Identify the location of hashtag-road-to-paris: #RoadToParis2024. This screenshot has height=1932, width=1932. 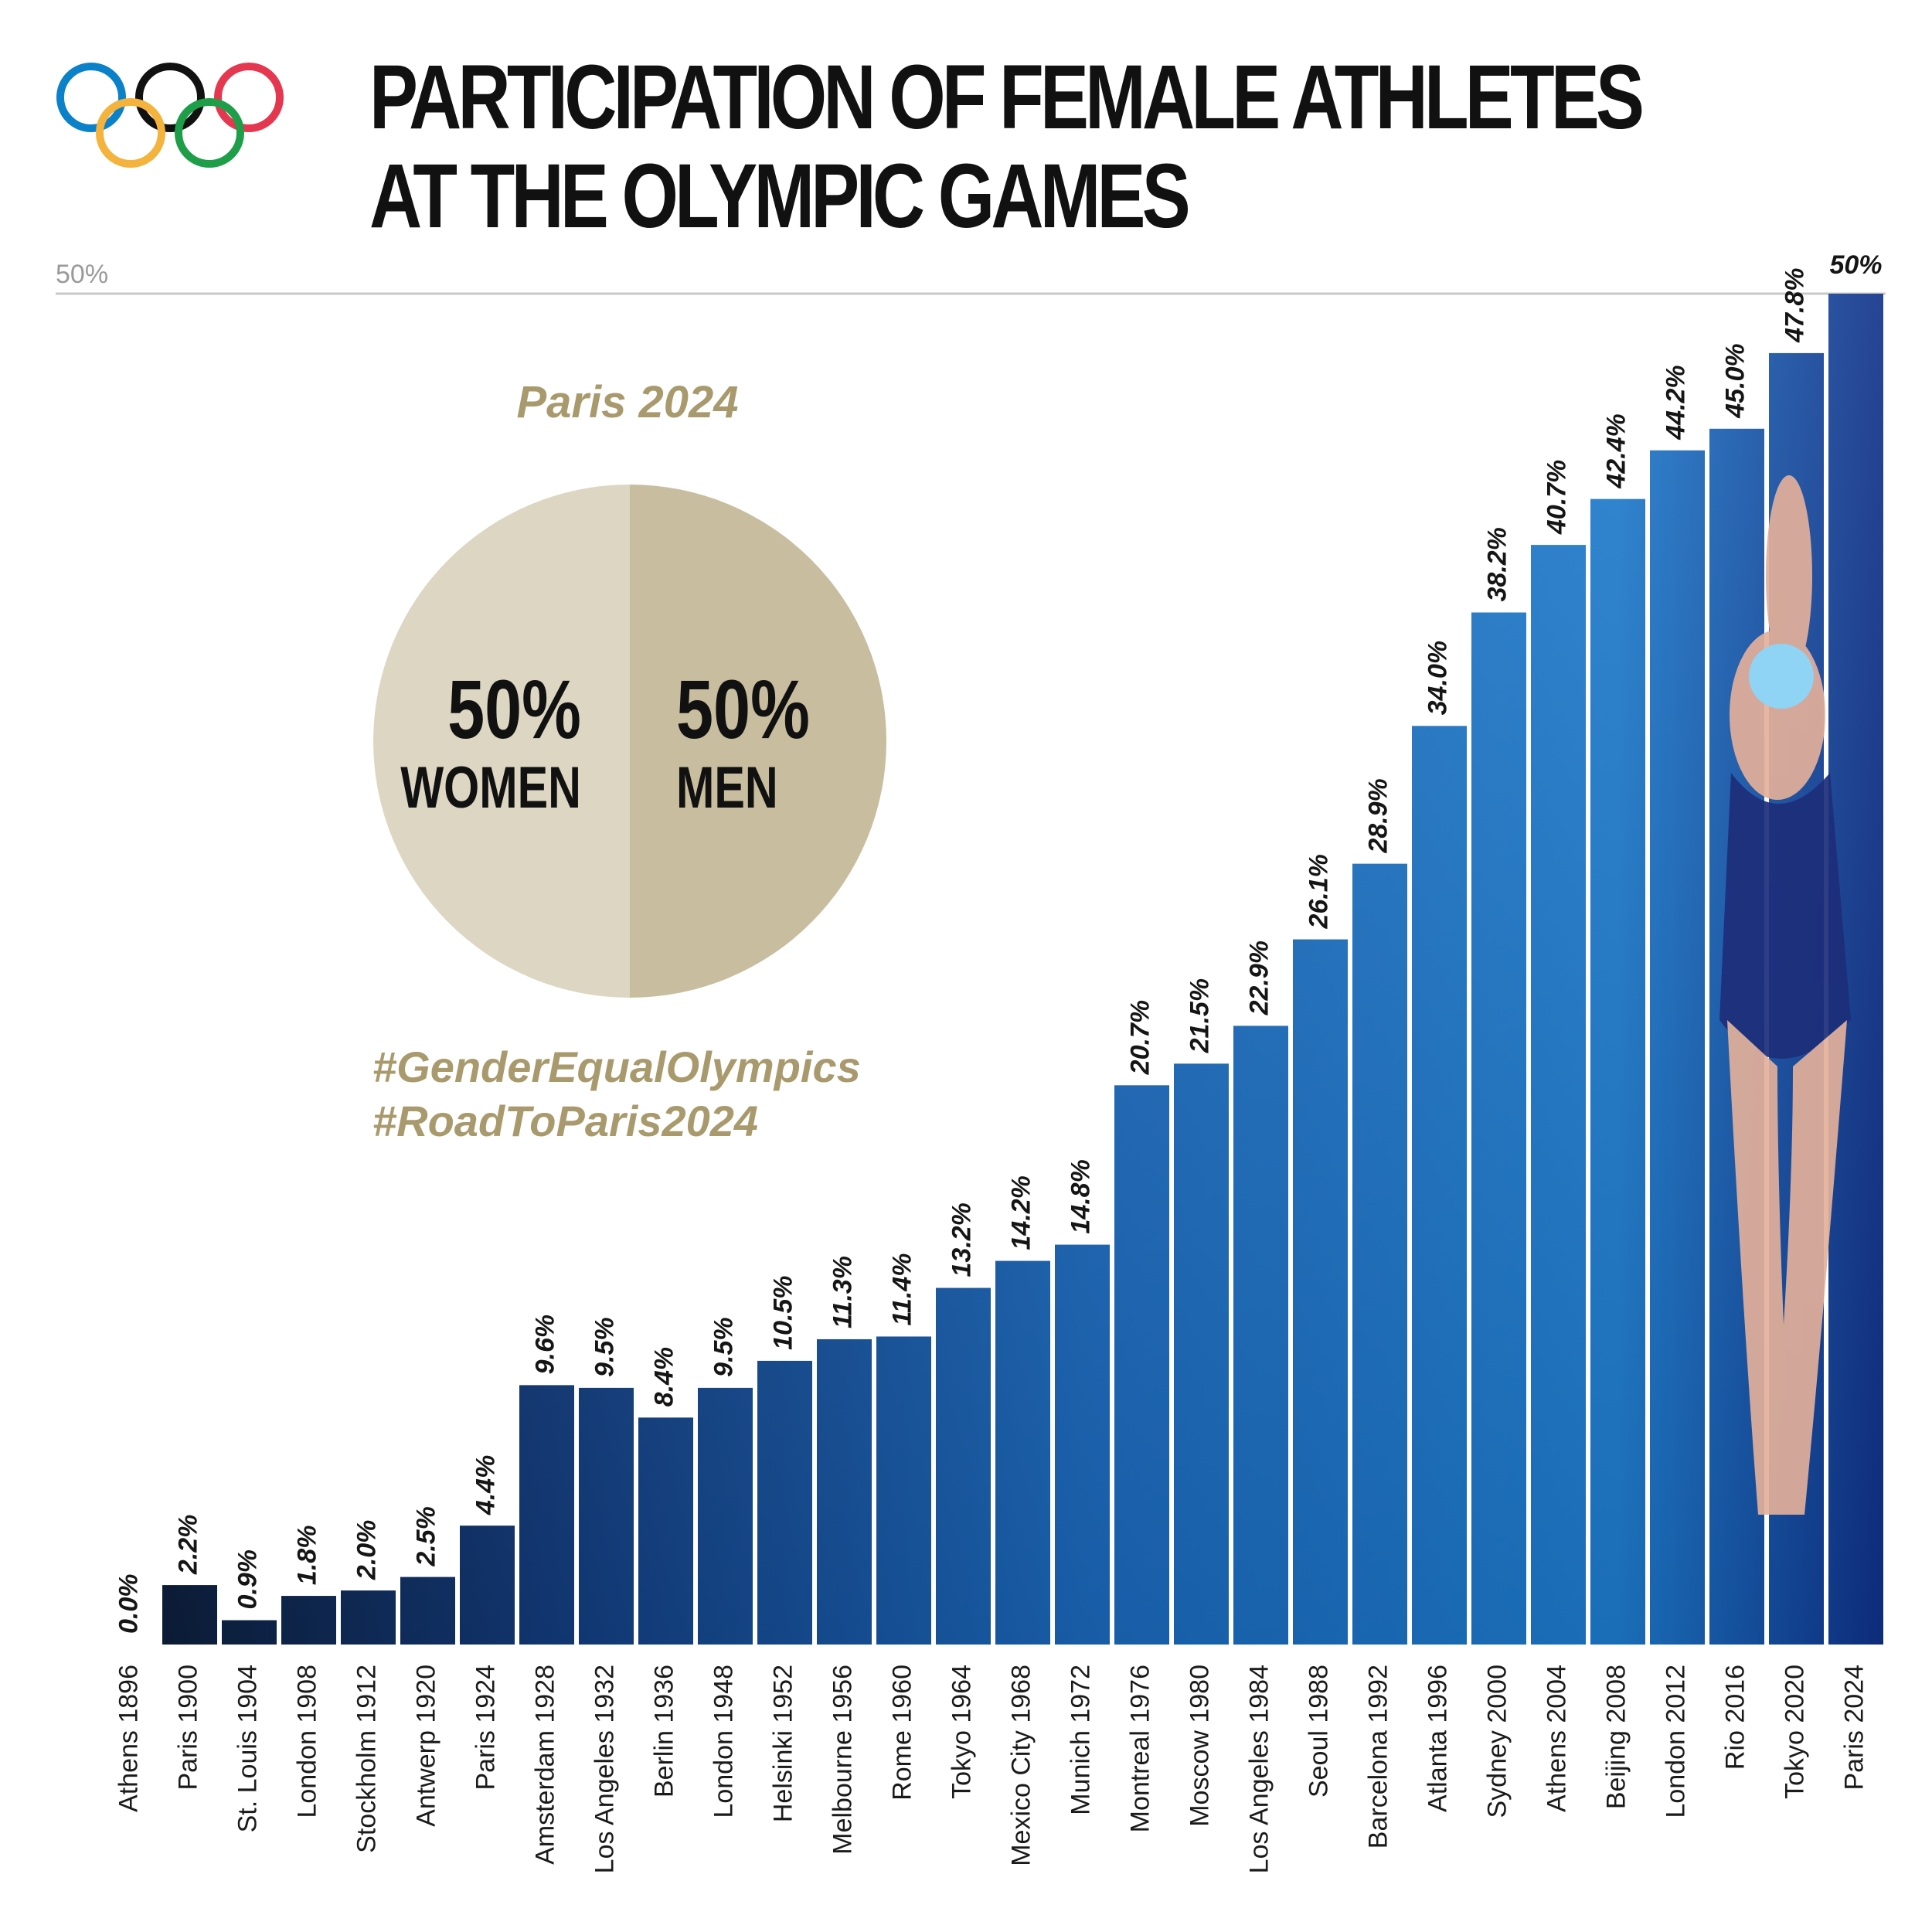
(565, 1121).